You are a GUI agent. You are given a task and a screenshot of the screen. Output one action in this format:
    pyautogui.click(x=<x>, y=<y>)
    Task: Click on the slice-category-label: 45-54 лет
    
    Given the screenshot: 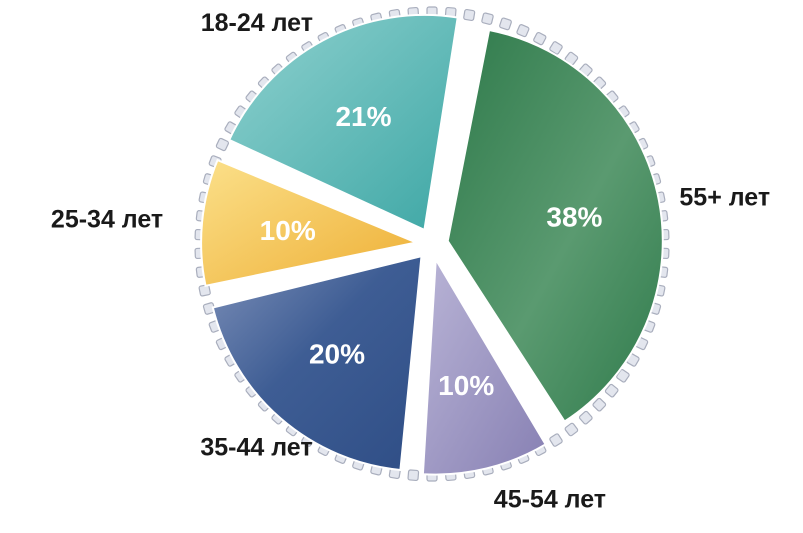 What is the action you would take?
    pyautogui.click(x=550, y=500)
    